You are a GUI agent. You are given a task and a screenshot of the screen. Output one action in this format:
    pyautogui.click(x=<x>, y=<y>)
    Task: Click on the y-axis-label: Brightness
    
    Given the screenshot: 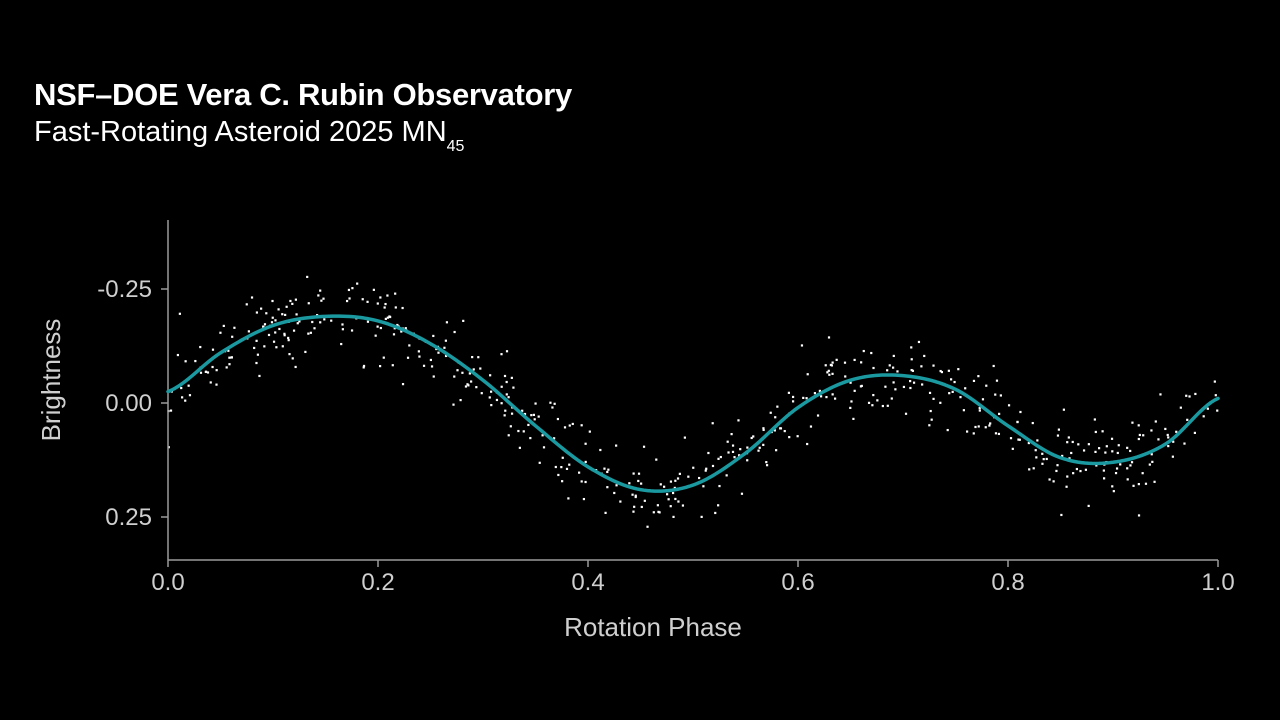 What is the action you would take?
    pyautogui.click(x=51, y=380)
    